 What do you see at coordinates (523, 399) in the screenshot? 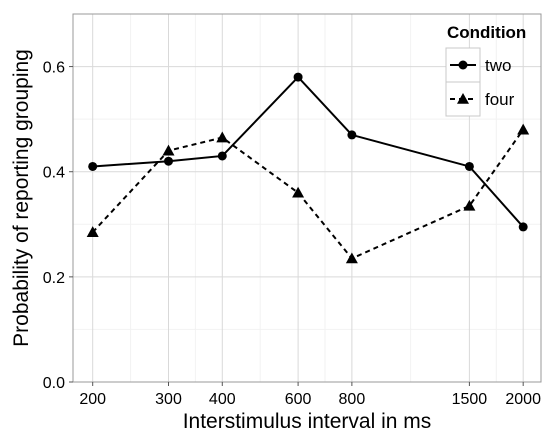
I see `x-tick-label: 2000` at bounding box center [523, 399].